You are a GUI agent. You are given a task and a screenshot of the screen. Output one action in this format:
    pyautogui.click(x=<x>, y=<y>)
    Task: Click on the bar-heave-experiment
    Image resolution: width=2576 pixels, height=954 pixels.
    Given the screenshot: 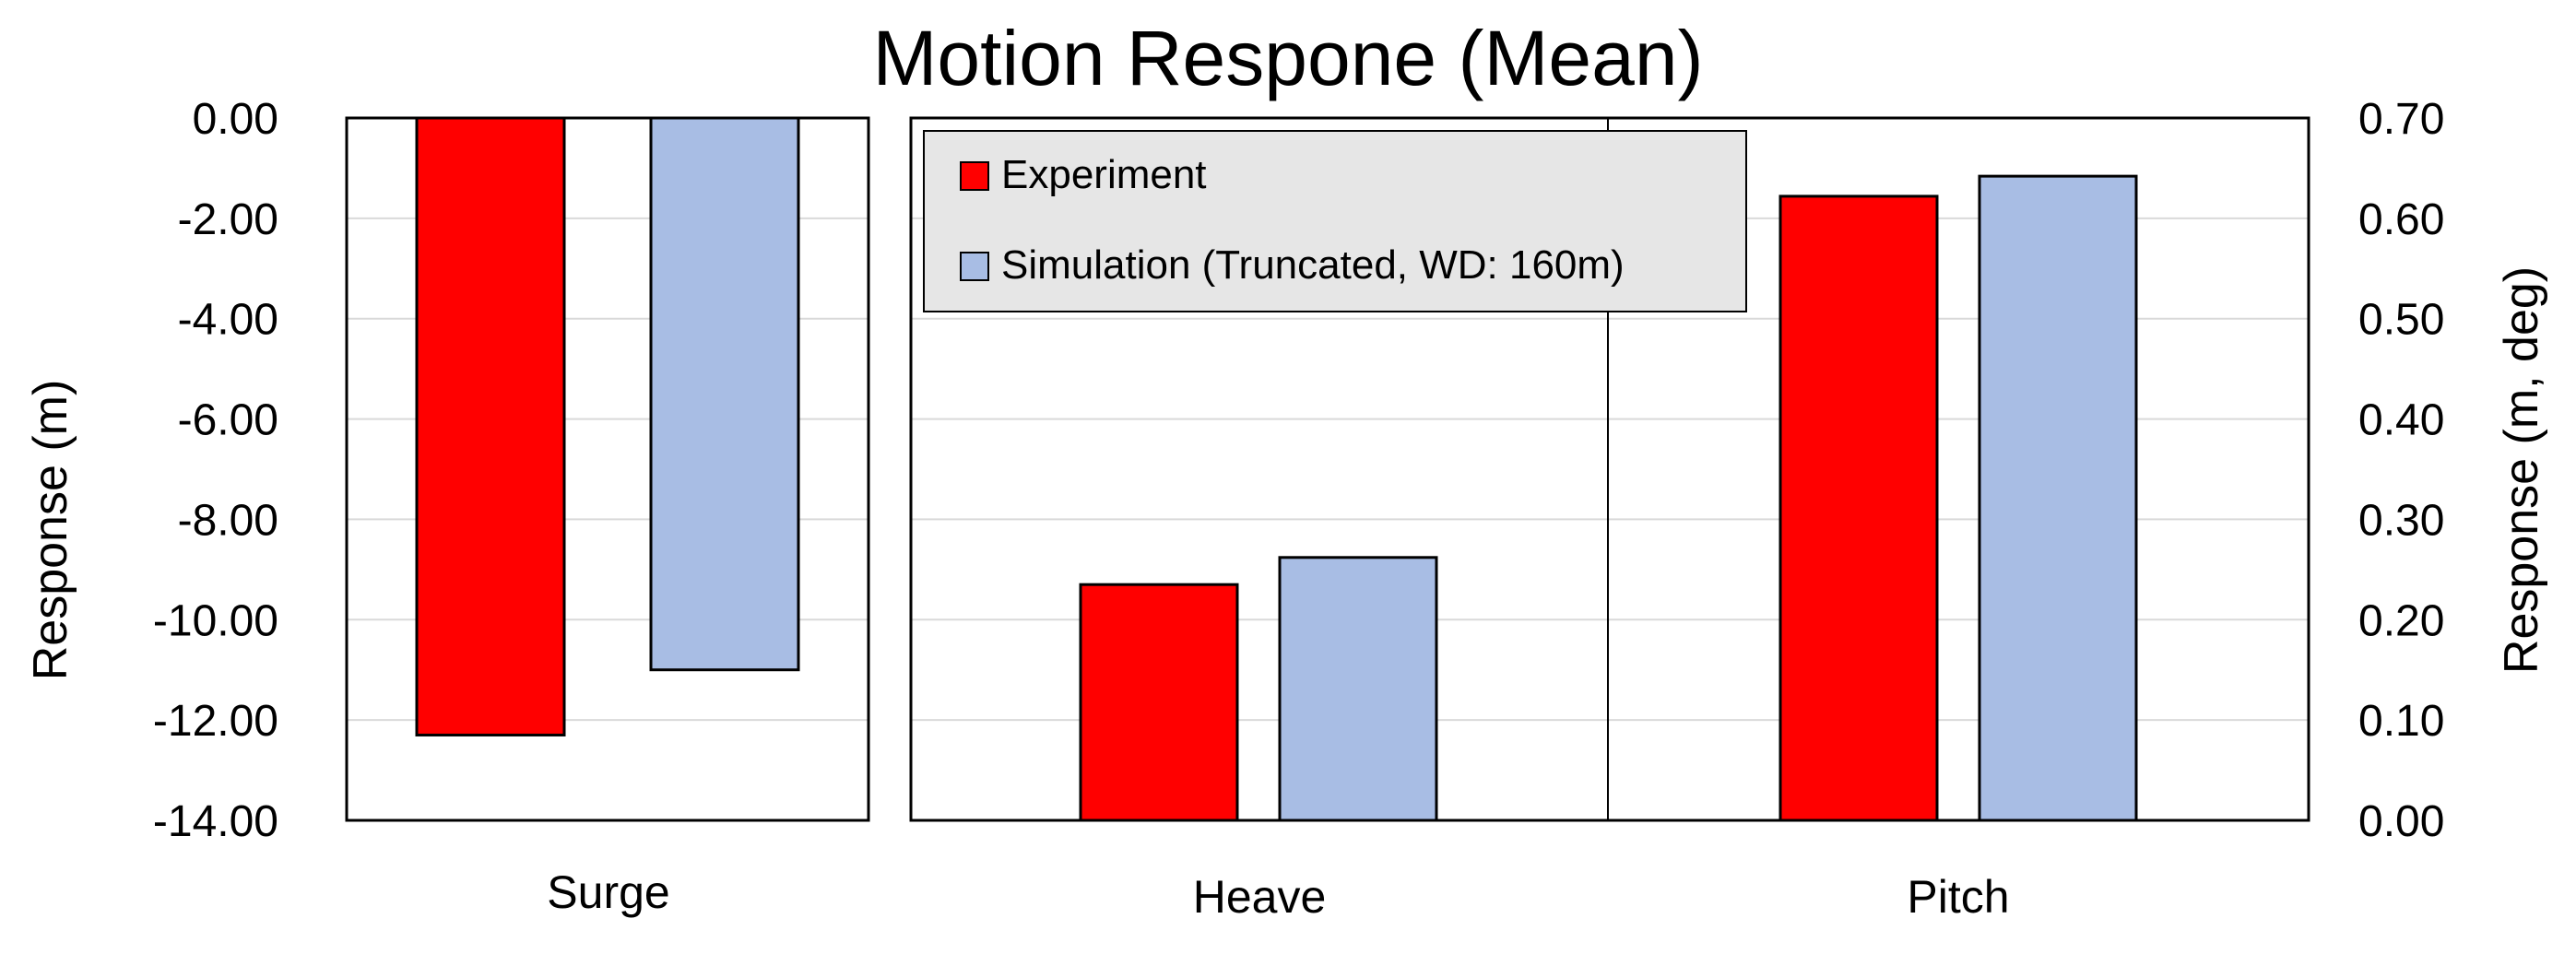 What is the action you would take?
    pyautogui.click(x=1159, y=702)
    